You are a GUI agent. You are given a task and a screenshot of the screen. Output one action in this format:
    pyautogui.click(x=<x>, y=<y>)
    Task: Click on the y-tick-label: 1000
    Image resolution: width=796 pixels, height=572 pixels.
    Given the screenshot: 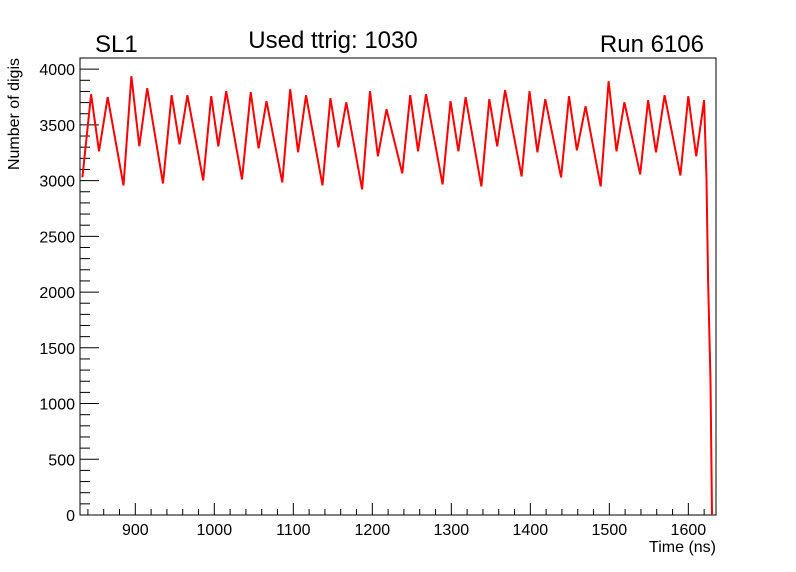 What is the action you would take?
    pyautogui.click(x=57, y=405)
    